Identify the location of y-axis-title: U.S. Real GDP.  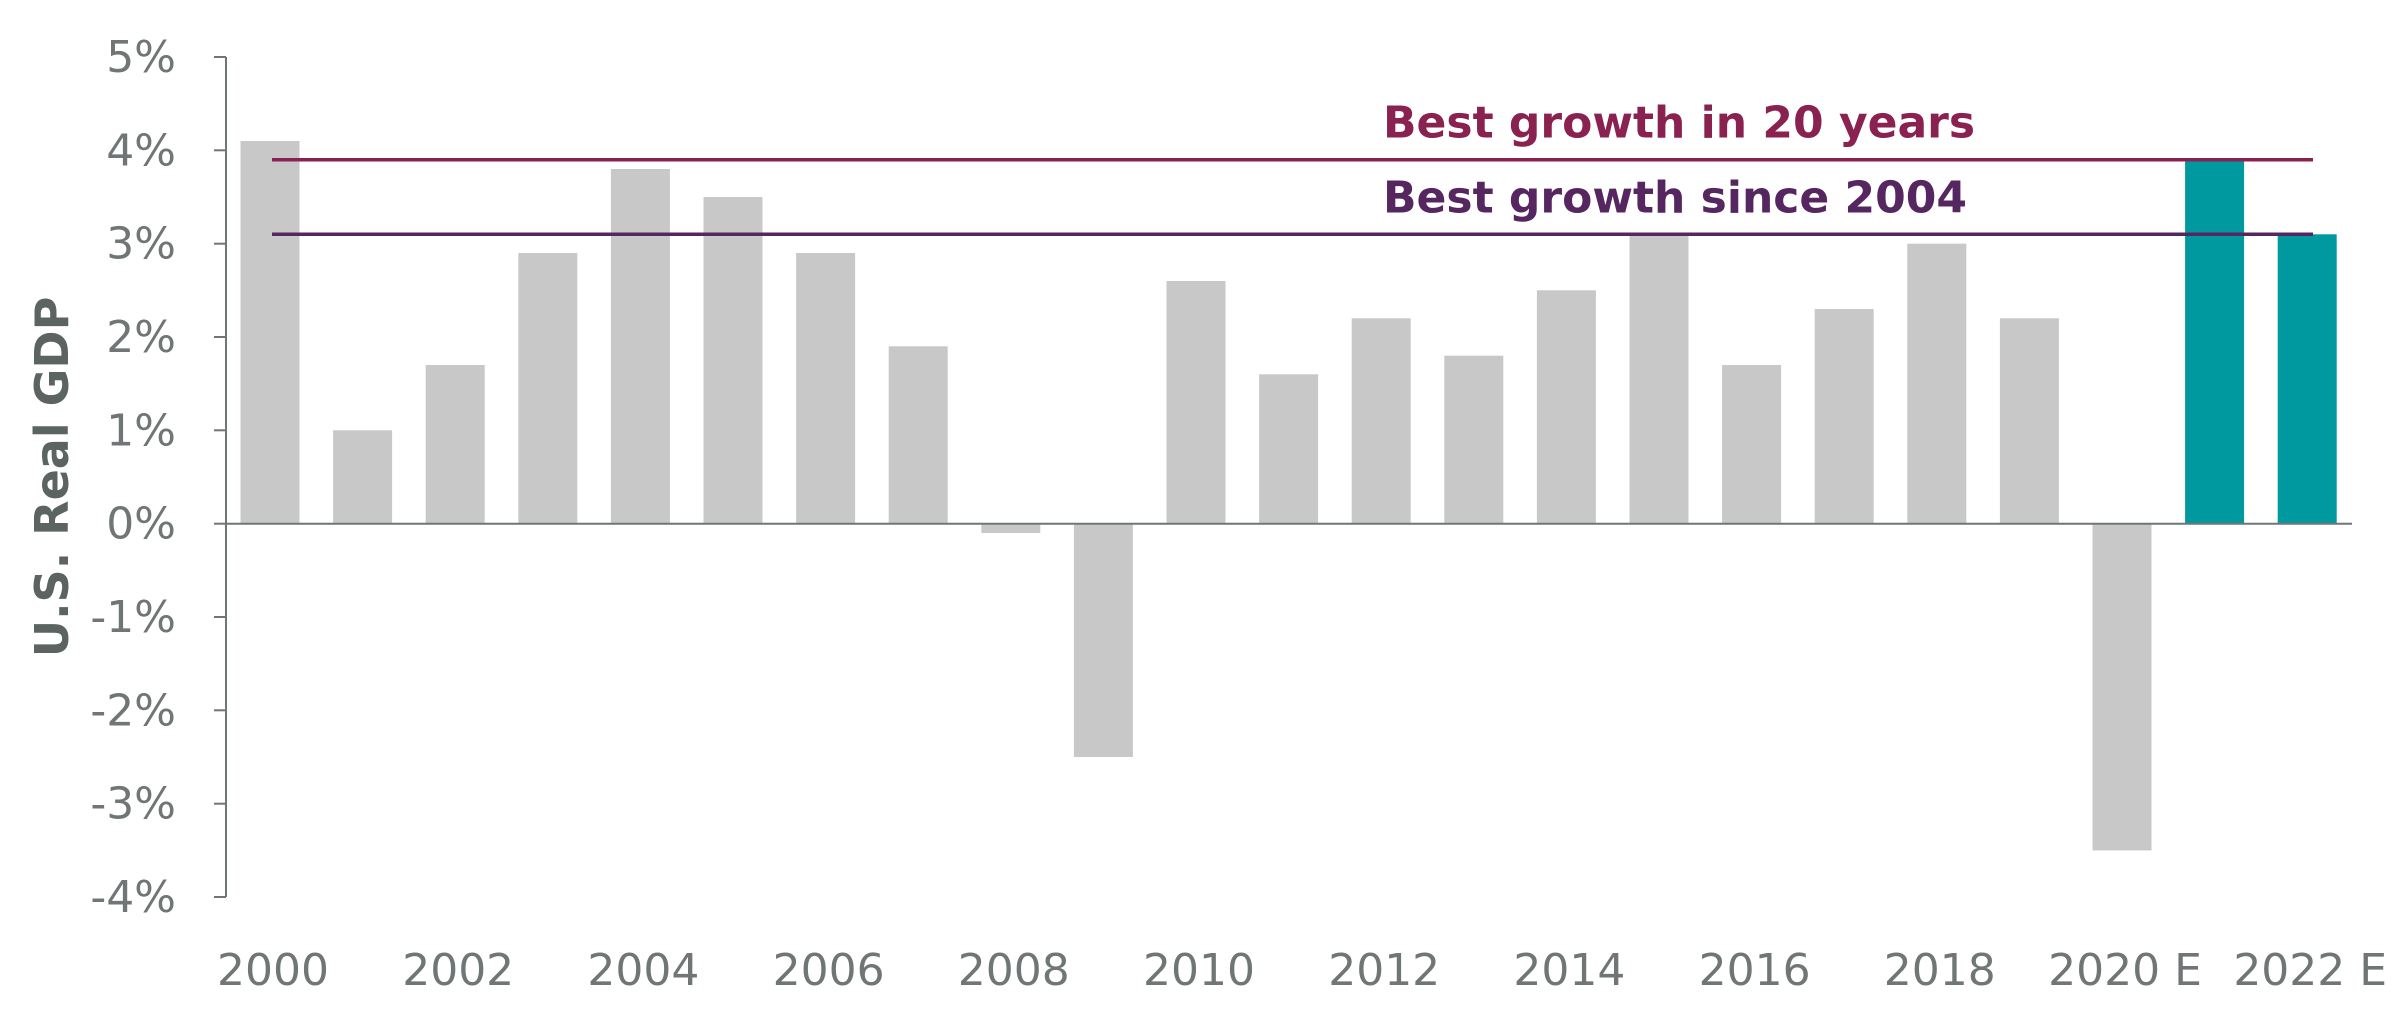
(52, 477).